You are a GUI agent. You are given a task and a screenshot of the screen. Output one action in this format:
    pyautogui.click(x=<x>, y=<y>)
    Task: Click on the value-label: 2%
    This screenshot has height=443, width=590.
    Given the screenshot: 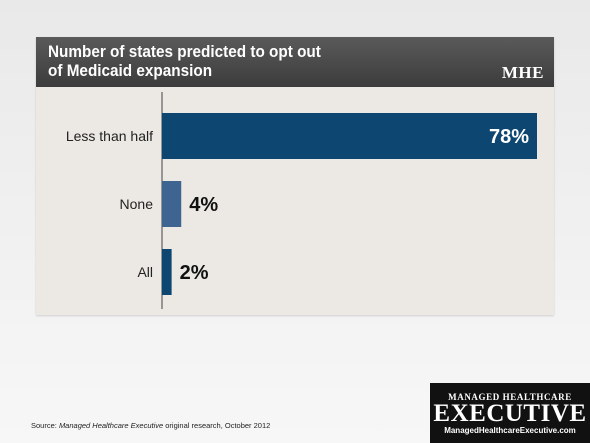 What is the action you would take?
    pyautogui.click(x=194, y=273)
    